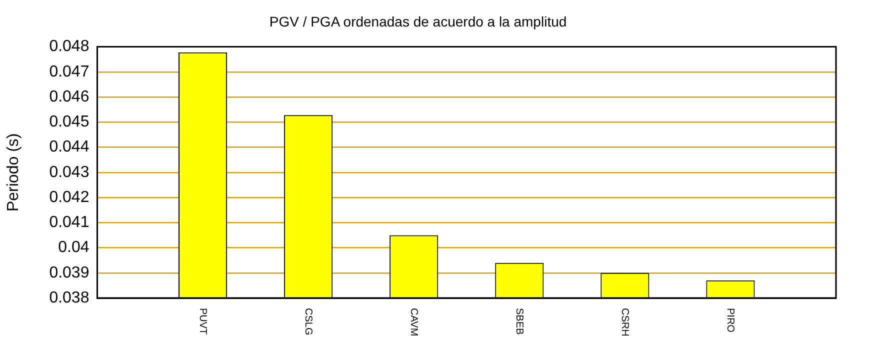 The width and height of the screenshot is (870, 350). I want to click on y-tick-label: 0.039, so click(69, 273).